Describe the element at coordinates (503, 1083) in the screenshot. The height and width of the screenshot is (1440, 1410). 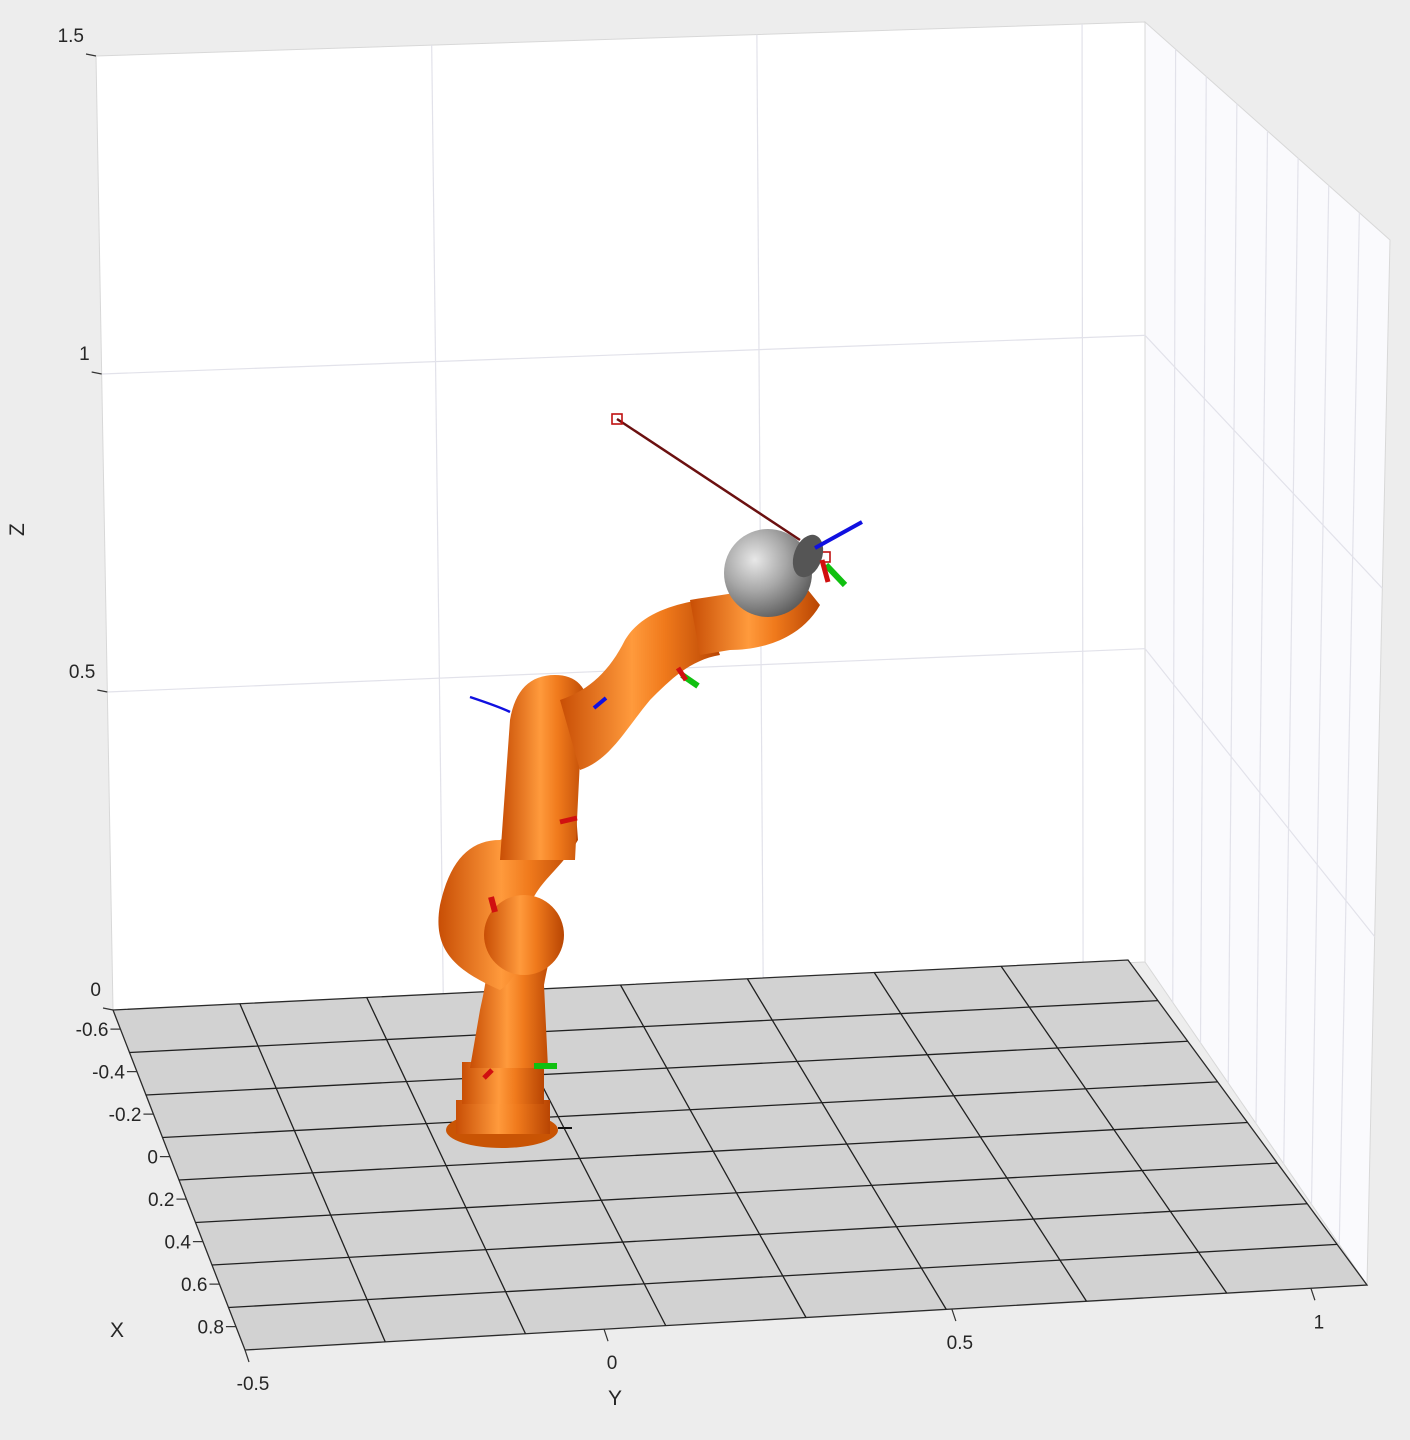
I see `base-column` at that location.